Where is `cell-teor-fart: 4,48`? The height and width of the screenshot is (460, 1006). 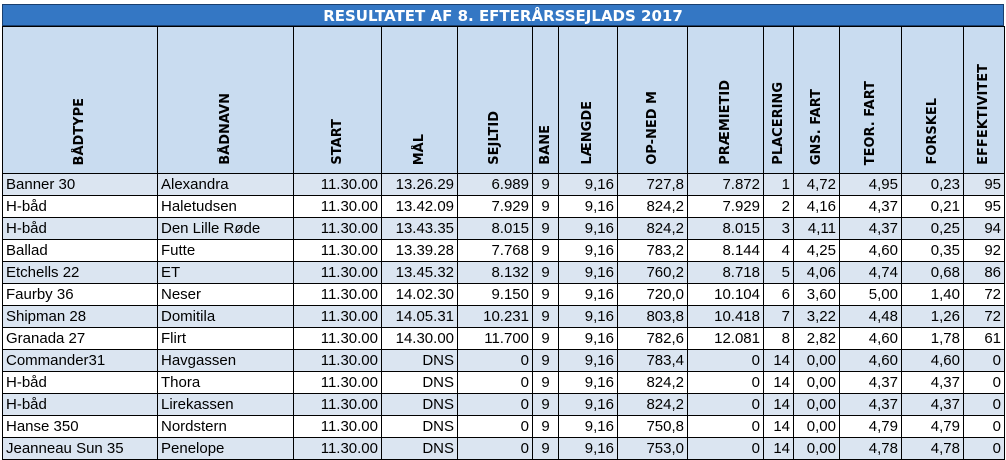
cell-teor-fart: 4,48 is located at coordinates (870, 316).